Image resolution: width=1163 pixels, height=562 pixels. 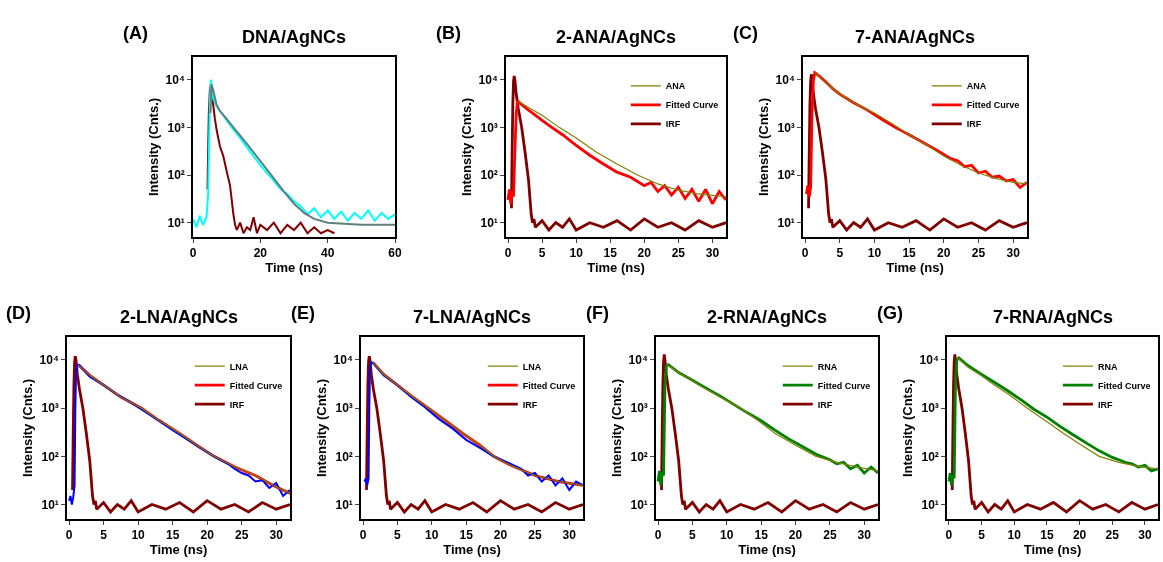 What do you see at coordinates (179, 317) in the screenshot?
I see `chart-title: 2-LNA/AgNCs` at bounding box center [179, 317].